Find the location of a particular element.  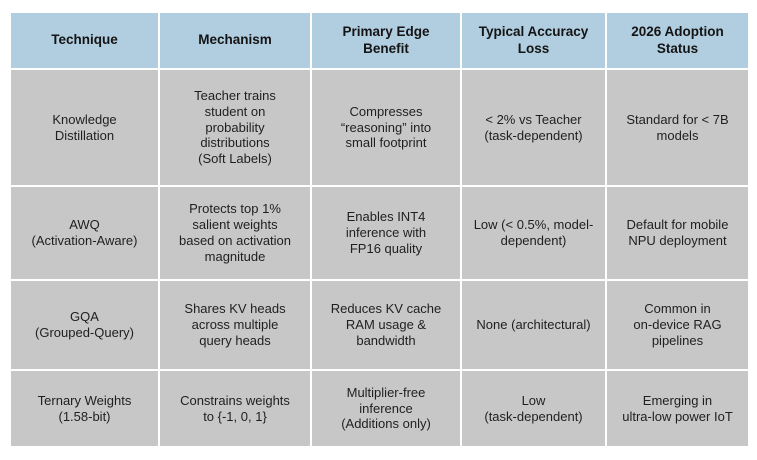

table-cell-mechanism: Constrains weights to {-1, 0, 1} is located at coordinates (235, 408).